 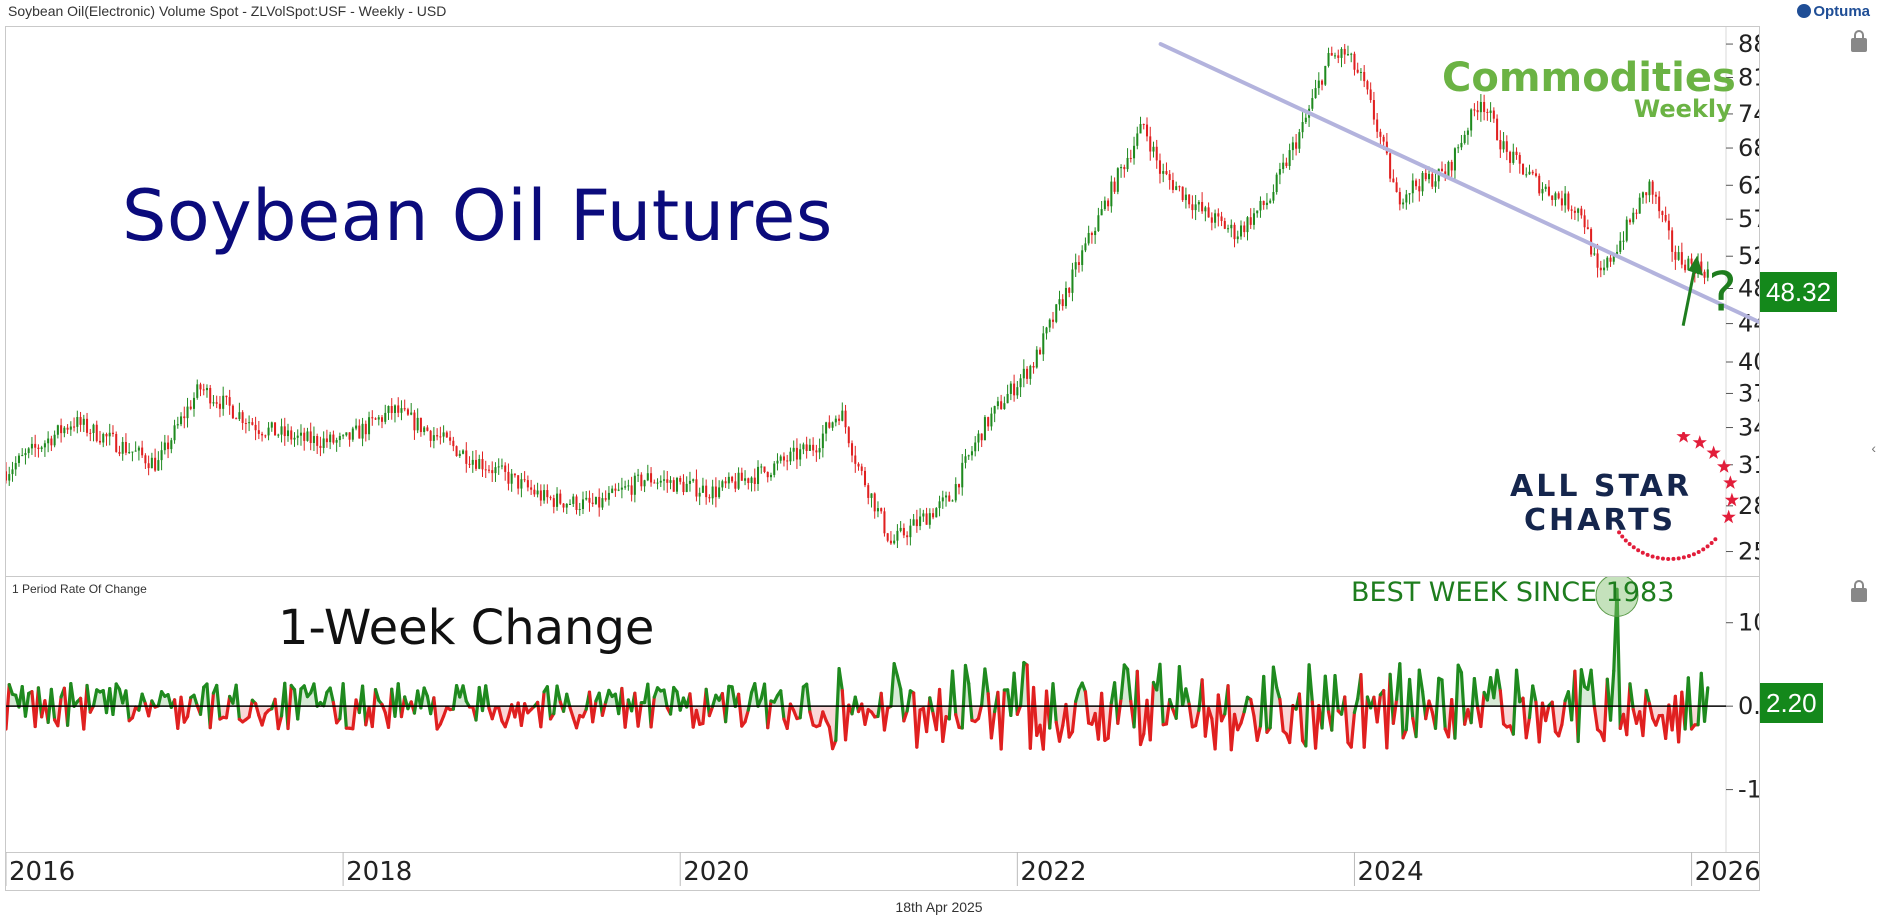 I want to click on collapse-icon: ‹, so click(x=1873, y=448).